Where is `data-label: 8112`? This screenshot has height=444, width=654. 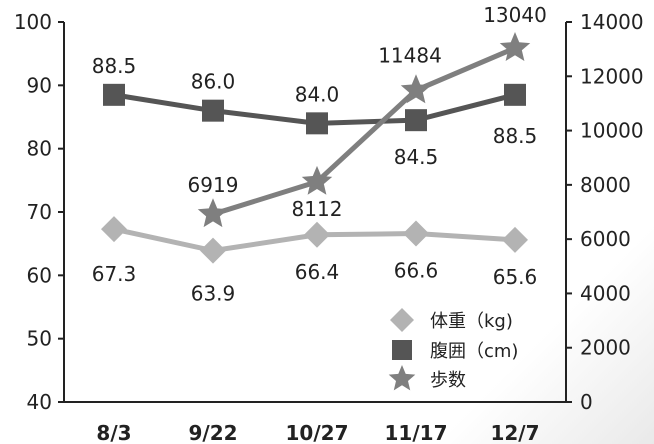
data-label: 8112 is located at coordinates (317, 209).